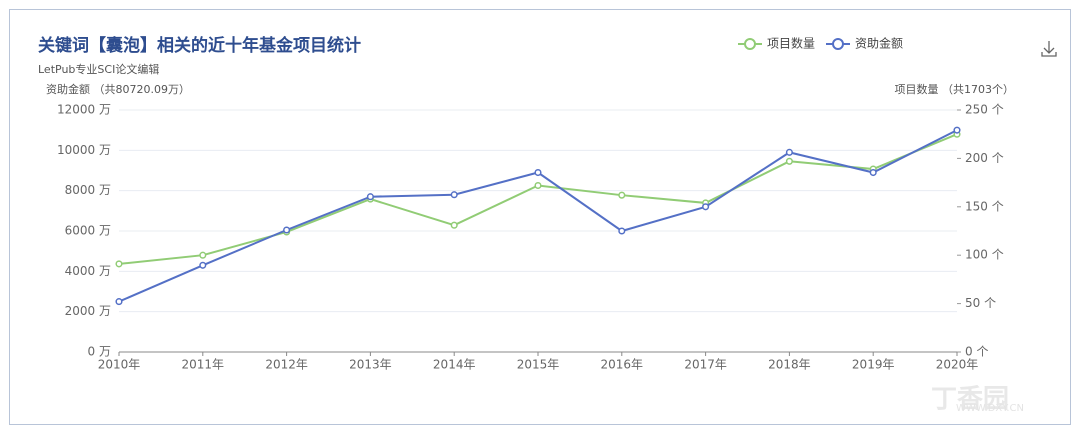 The height and width of the screenshot is (434, 1080). Describe the element at coordinates (119, 365) in the screenshot. I see `x-tick-label: 2010年` at that location.